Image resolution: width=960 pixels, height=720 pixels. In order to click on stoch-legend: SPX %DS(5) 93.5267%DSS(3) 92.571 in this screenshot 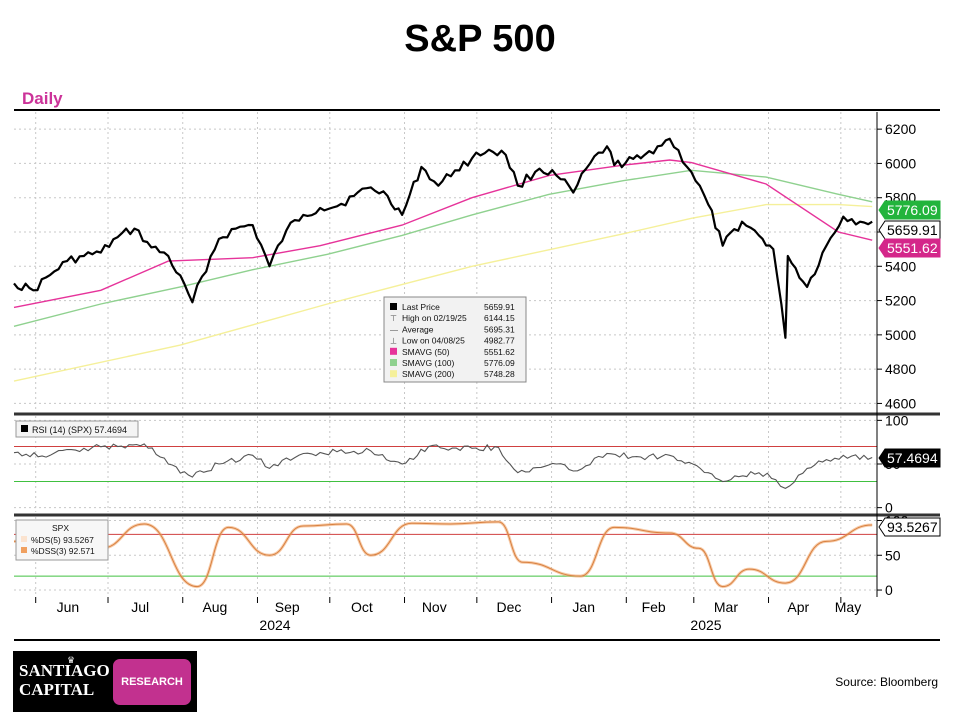, I will do `click(62, 540)`.